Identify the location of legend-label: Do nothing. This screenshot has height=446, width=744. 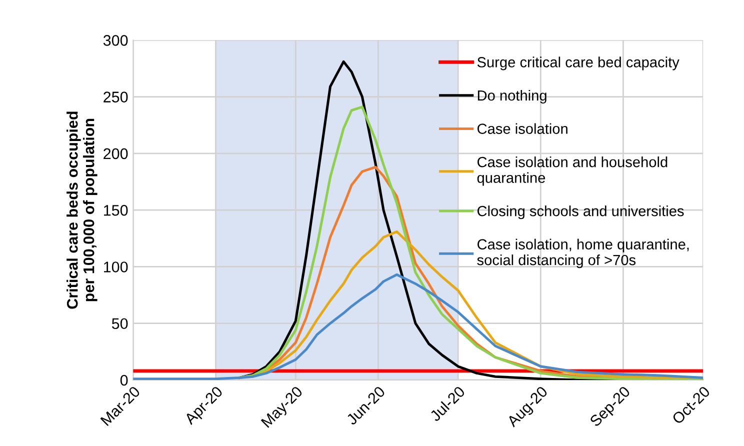
(512, 97).